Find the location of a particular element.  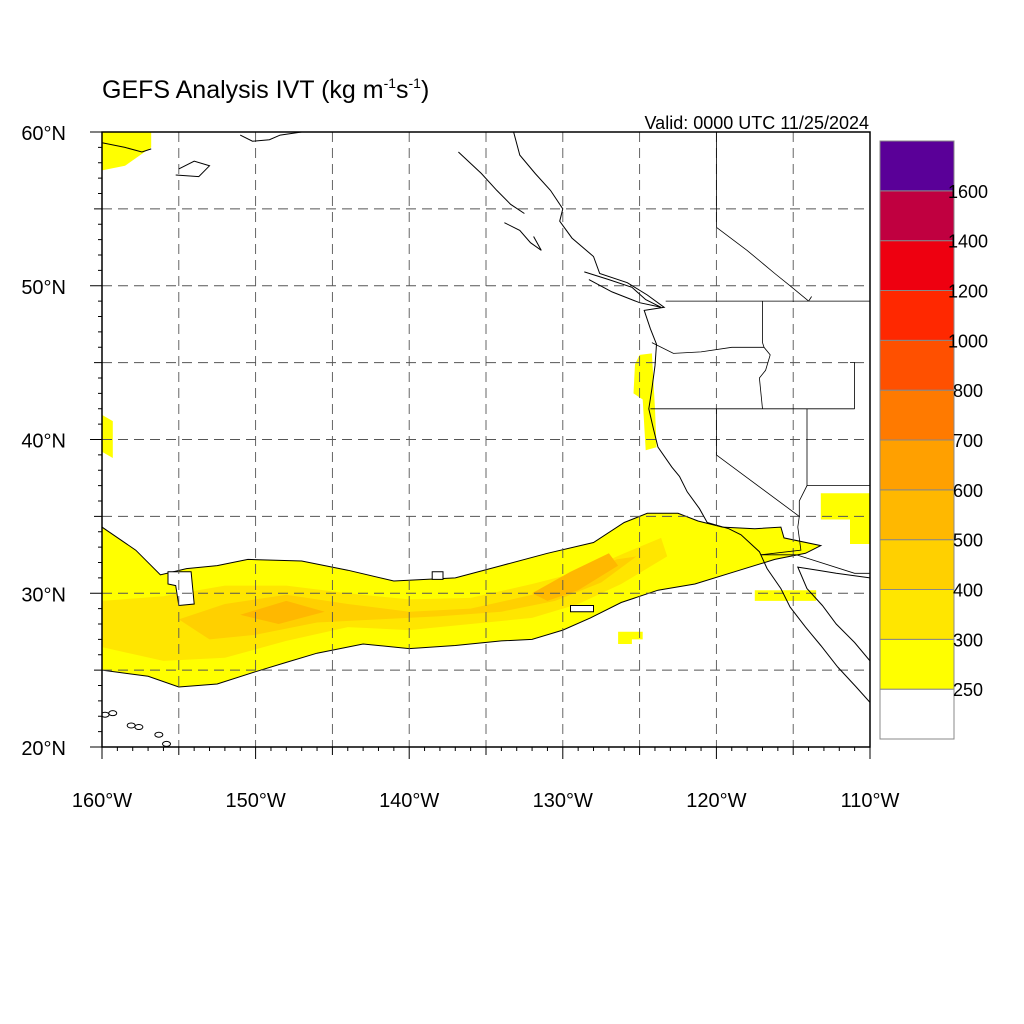

lon-tick-label: 120°W is located at coordinates (716, 801).